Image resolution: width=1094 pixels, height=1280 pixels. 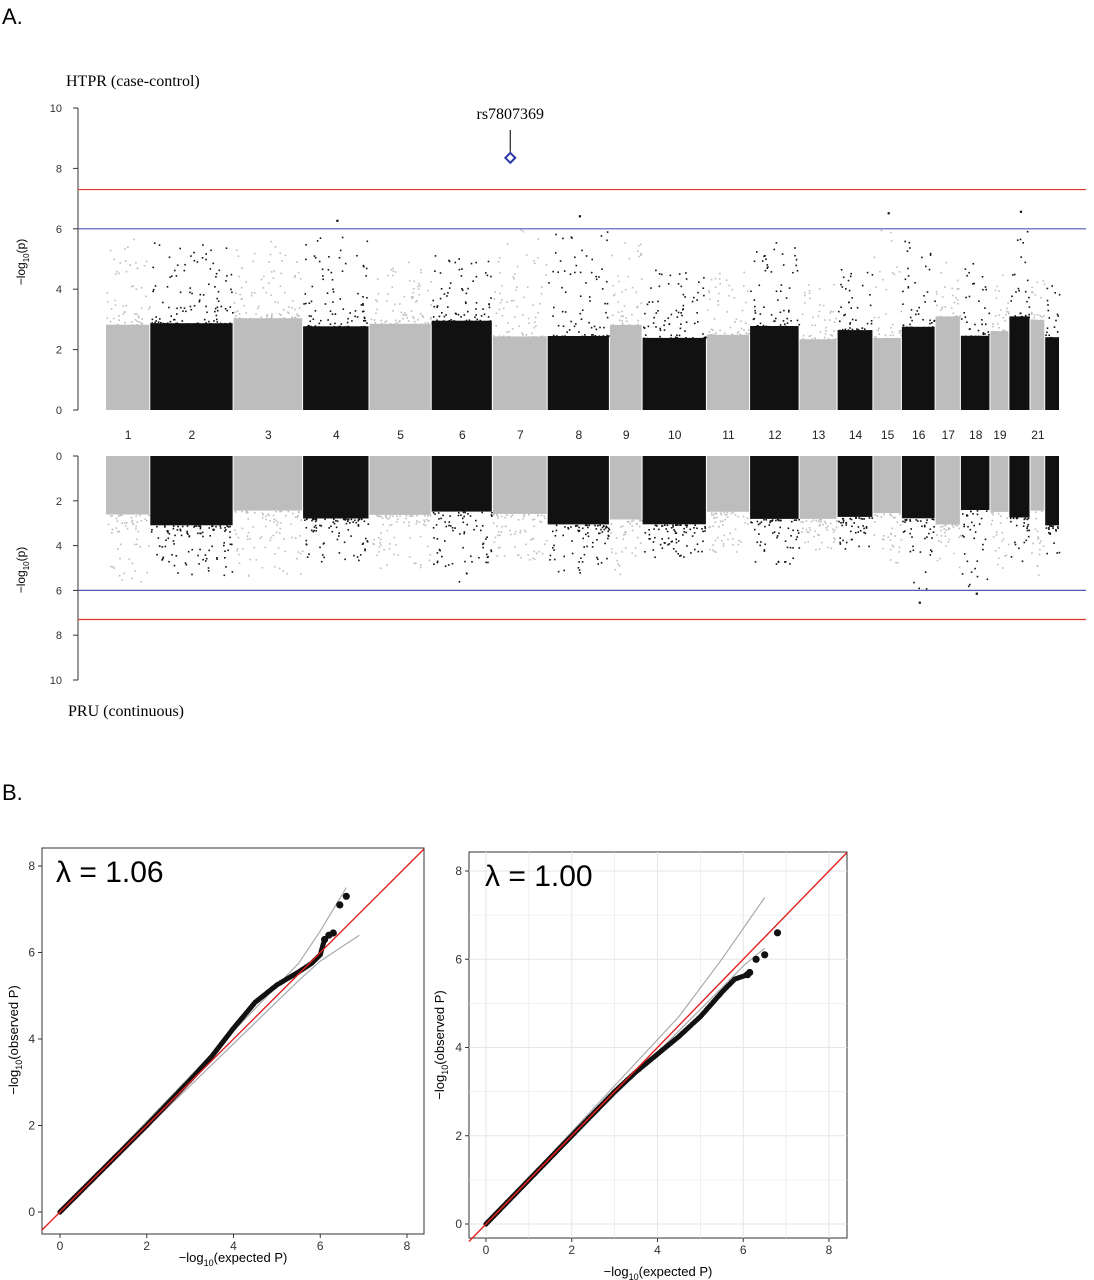 What do you see at coordinates (320, 1246) in the screenshot?
I see `qq-xtick-label: 6` at bounding box center [320, 1246].